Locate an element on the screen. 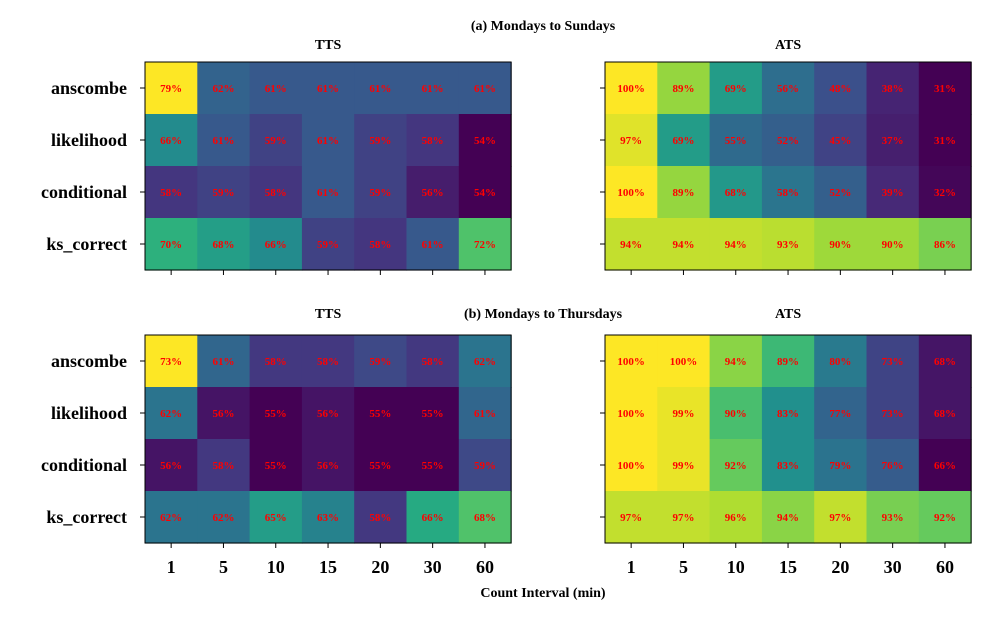  cell-value-label: 70% is located at coordinates (171, 245).